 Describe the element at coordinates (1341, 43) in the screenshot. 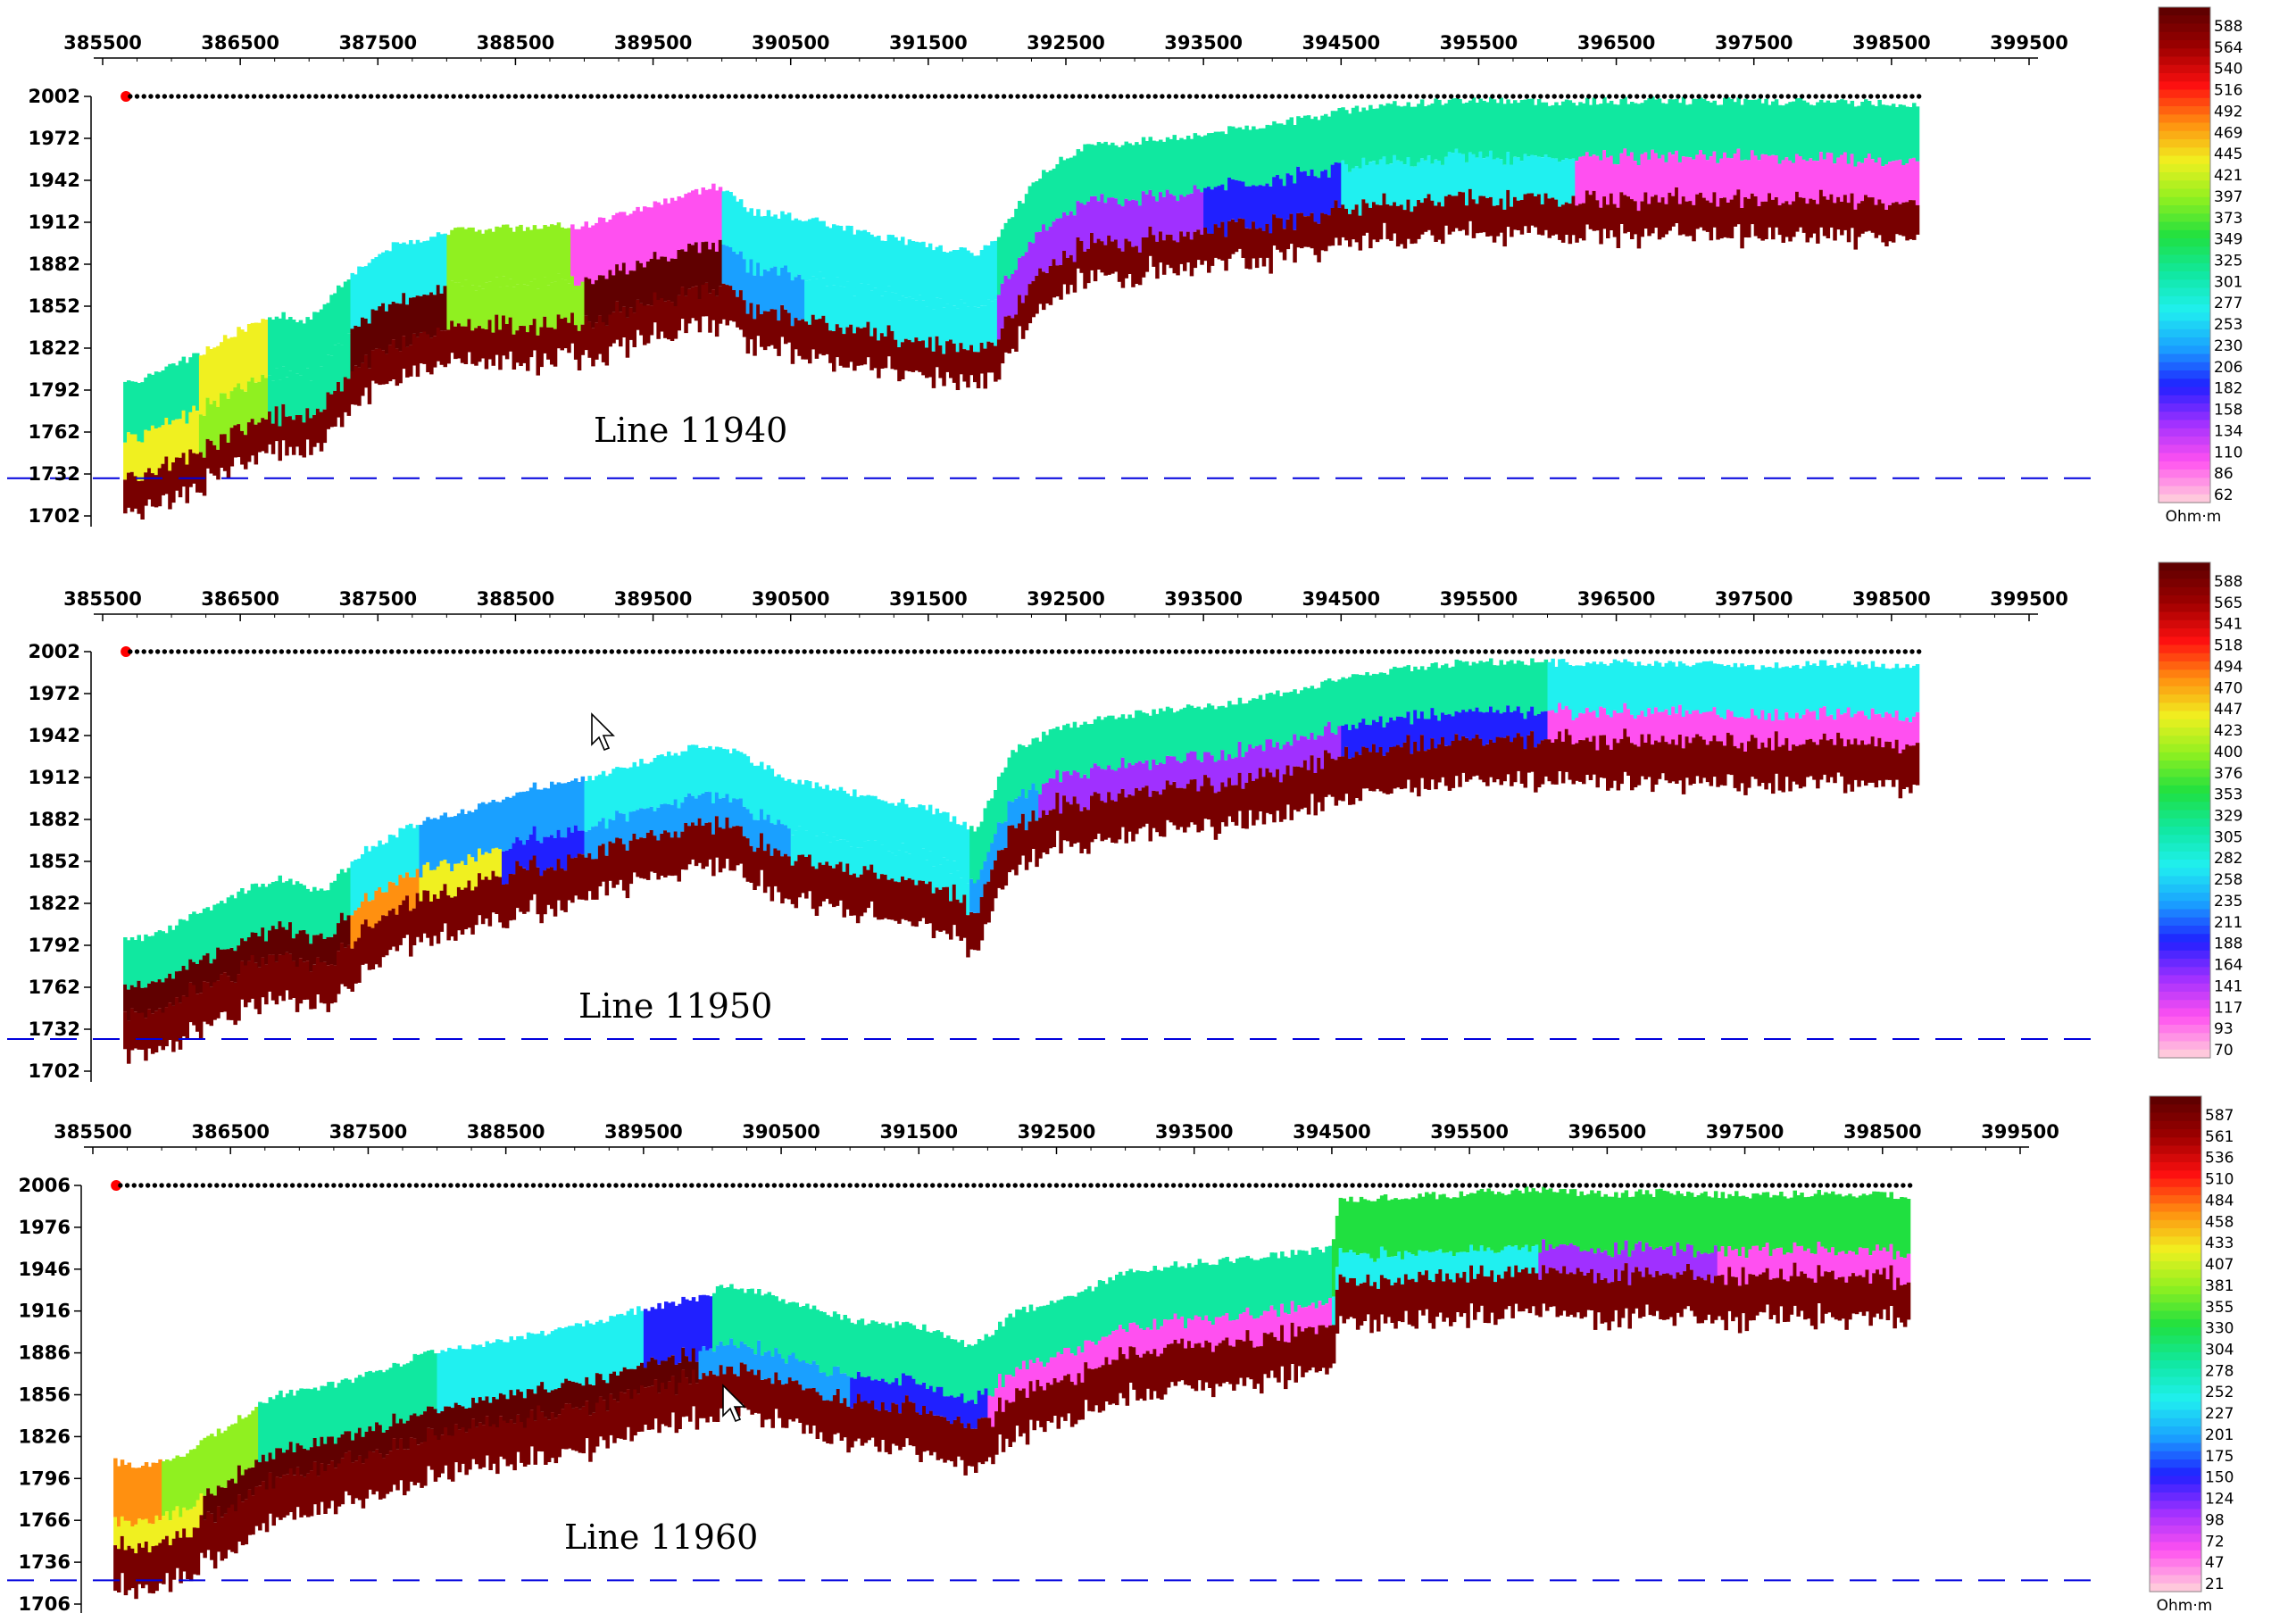

I see `x-tick-label: 394500` at that location.